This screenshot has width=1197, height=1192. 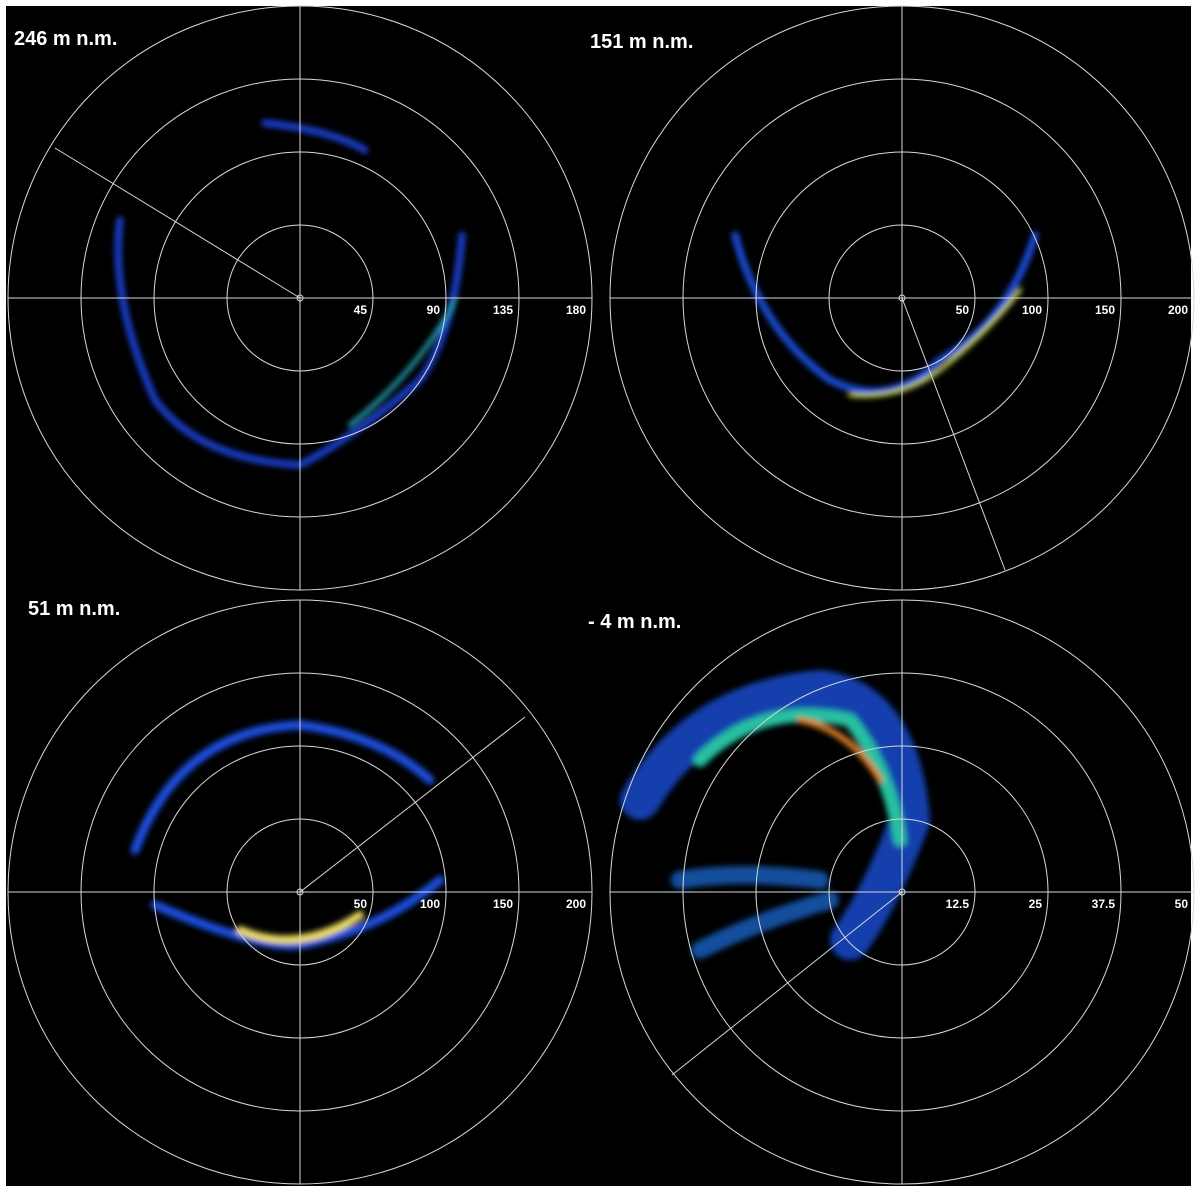 I want to click on panel-title: 246 m n.m., so click(x=65, y=39).